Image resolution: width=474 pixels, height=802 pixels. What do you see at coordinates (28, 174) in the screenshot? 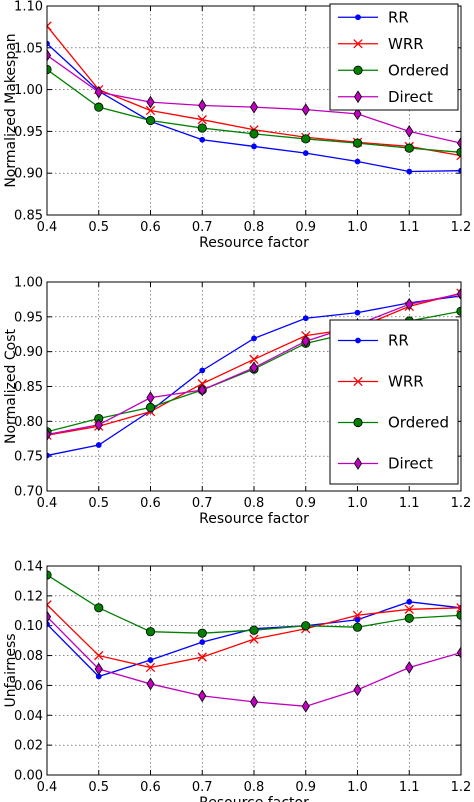
I see `chart-1-y-tick-label: 0.90` at bounding box center [28, 174].